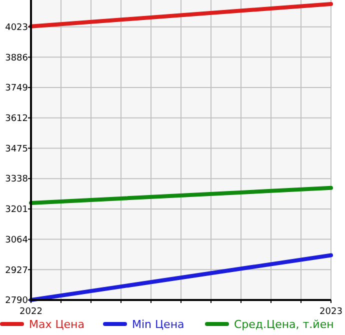 The width and height of the screenshot is (345, 335). I want to click on y-tick-label: 3475, so click(16, 149).